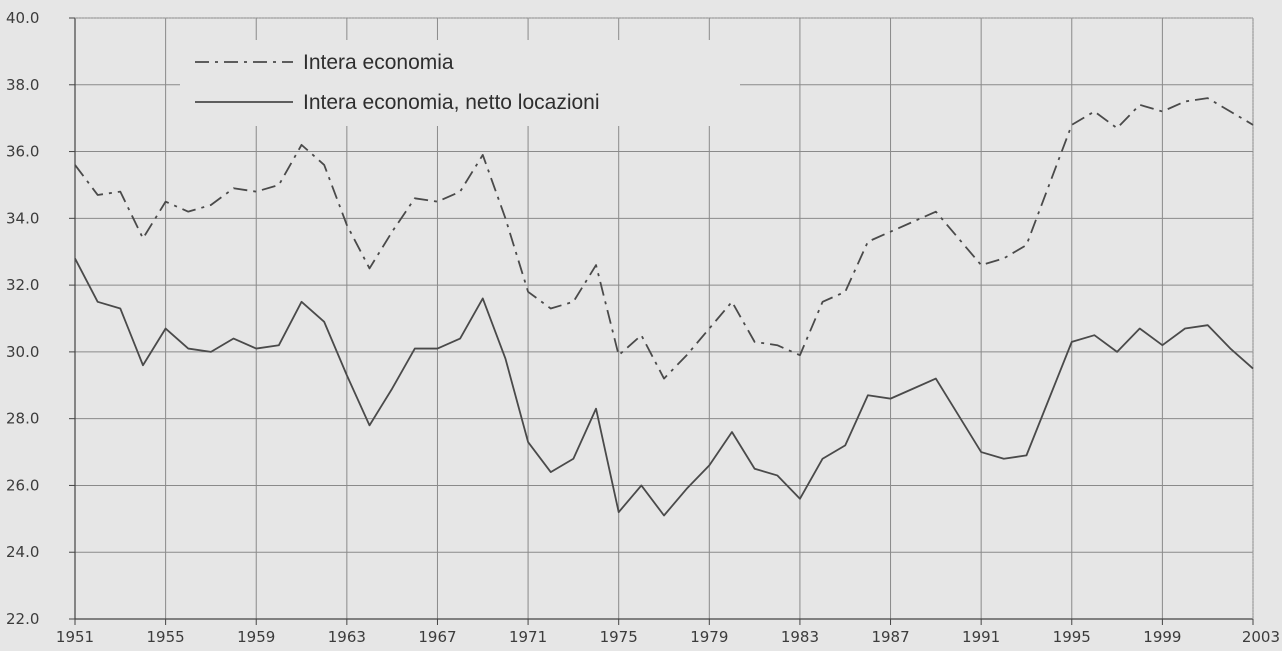 The height and width of the screenshot is (651, 1282). I want to click on y-tick-label-30.0: 30.0, so click(22, 352).